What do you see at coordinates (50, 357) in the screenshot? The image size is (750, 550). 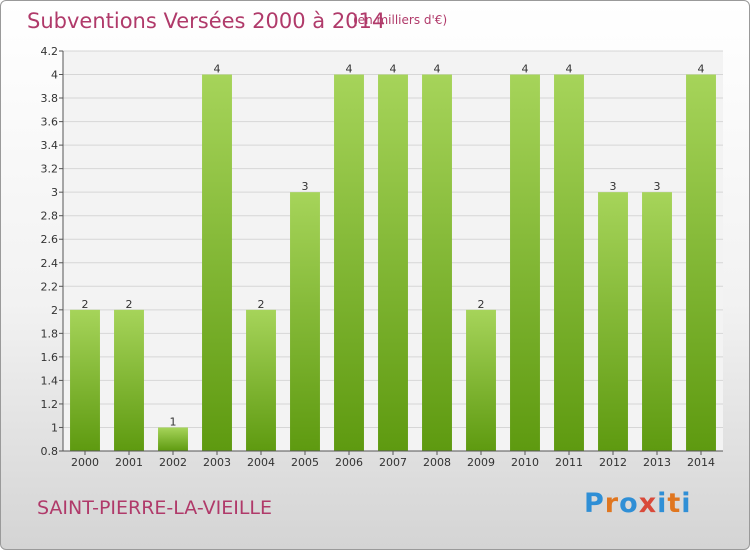 I see `y-tick-label: 1.6` at bounding box center [50, 357].